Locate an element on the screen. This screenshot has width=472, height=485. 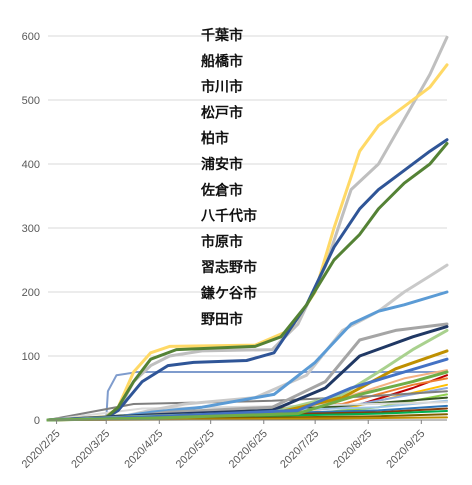
x-tick-label: 2020/2/25 is located at coordinates (41, 449).